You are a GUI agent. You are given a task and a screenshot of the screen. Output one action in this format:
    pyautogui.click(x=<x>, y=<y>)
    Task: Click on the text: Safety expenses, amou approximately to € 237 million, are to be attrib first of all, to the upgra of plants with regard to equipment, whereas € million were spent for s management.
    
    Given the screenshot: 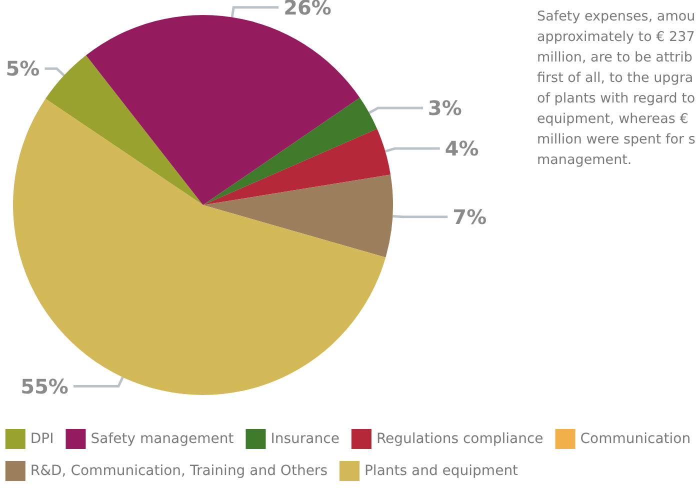 What is the action you would take?
    pyautogui.click(x=616, y=88)
    